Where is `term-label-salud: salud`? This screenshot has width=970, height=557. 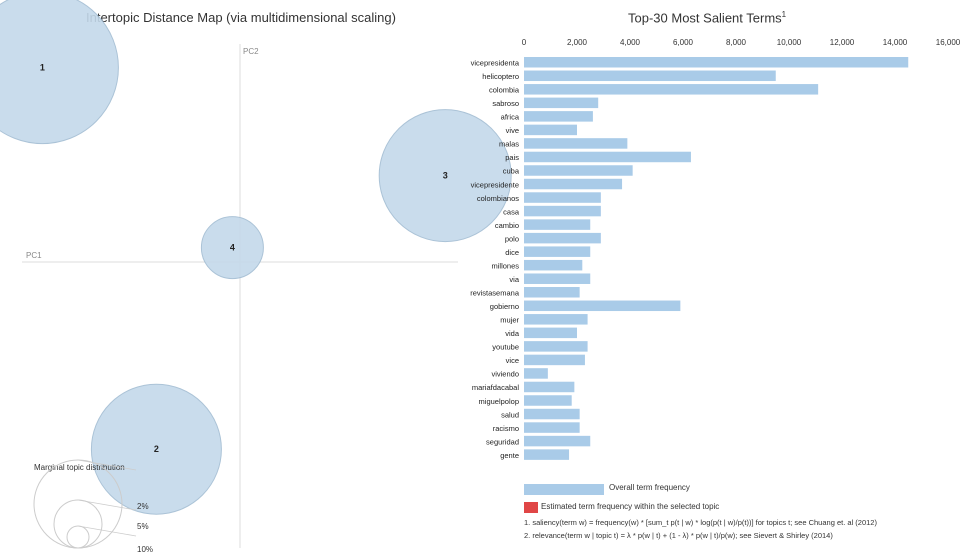 term-label-salud: salud is located at coordinates (510, 414).